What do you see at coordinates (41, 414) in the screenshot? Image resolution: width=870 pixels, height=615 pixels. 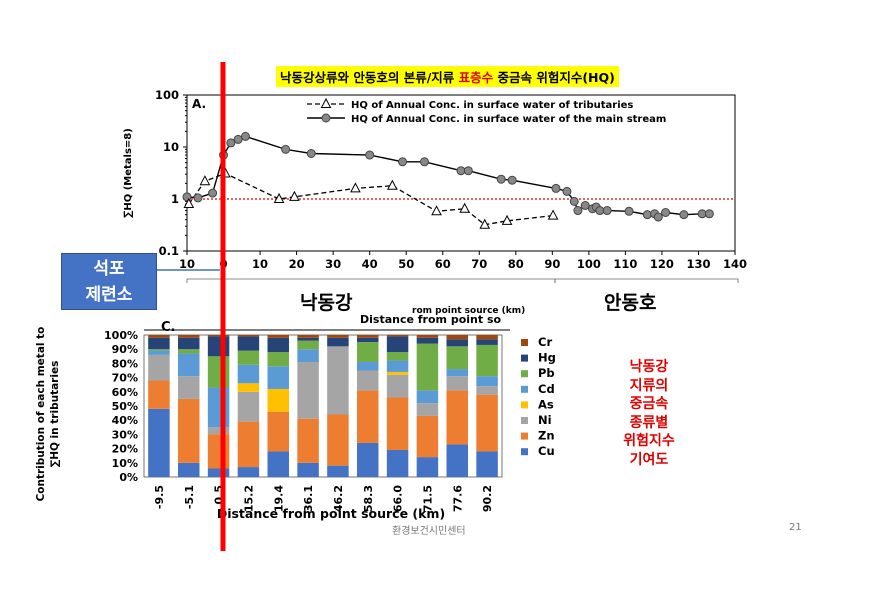 I see `y-axis-label-line-1: Contribution of each metal to` at bounding box center [41, 414].